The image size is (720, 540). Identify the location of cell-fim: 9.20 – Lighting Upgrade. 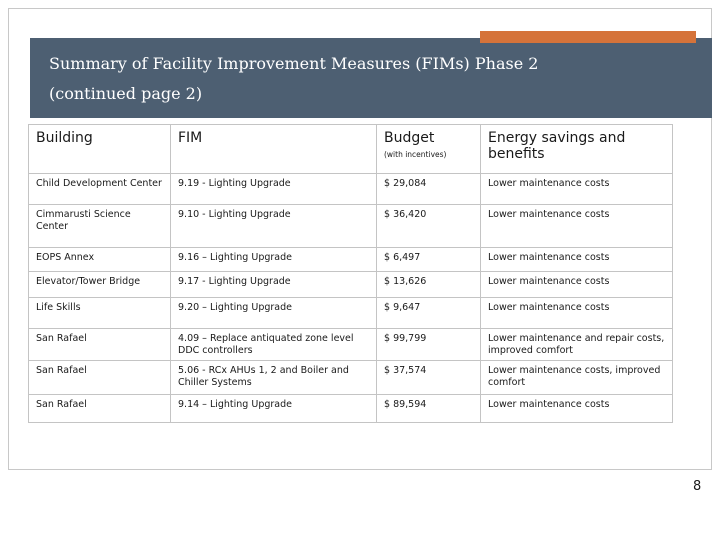
(273, 313).